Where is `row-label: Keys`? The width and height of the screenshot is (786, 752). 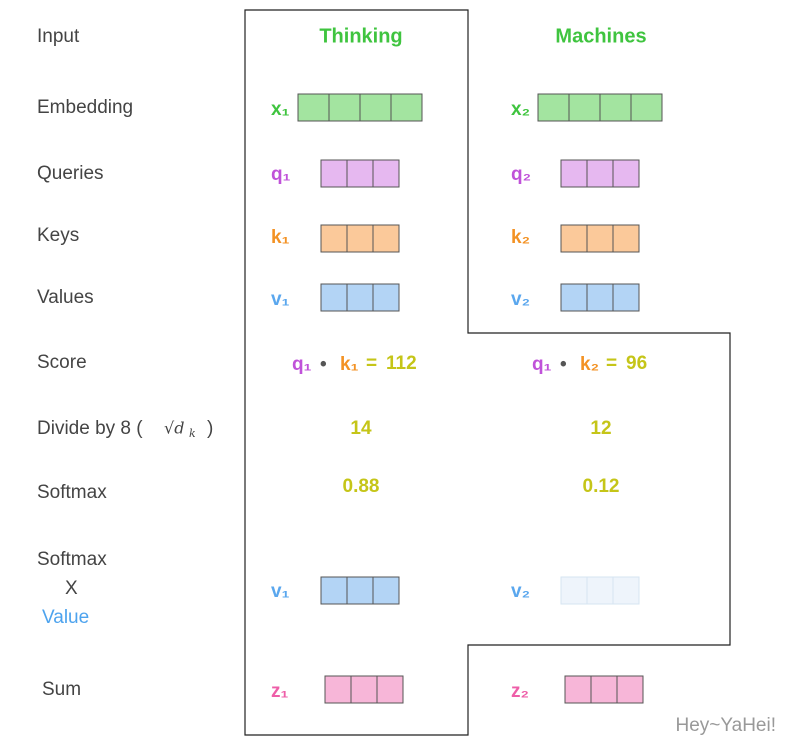 row-label: Keys is located at coordinates (58, 235).